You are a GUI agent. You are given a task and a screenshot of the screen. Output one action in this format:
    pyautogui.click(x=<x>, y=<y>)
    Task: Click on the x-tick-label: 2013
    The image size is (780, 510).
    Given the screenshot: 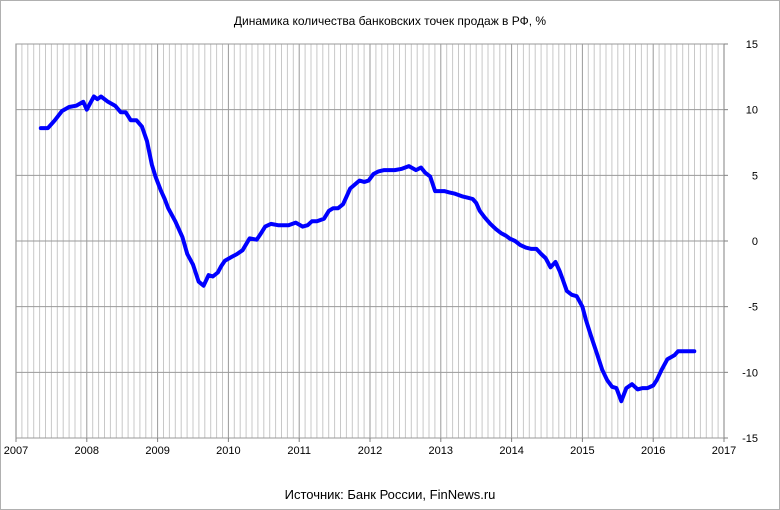 What is the action you would take?
    pyautogui.click(x=441, y=451)
    